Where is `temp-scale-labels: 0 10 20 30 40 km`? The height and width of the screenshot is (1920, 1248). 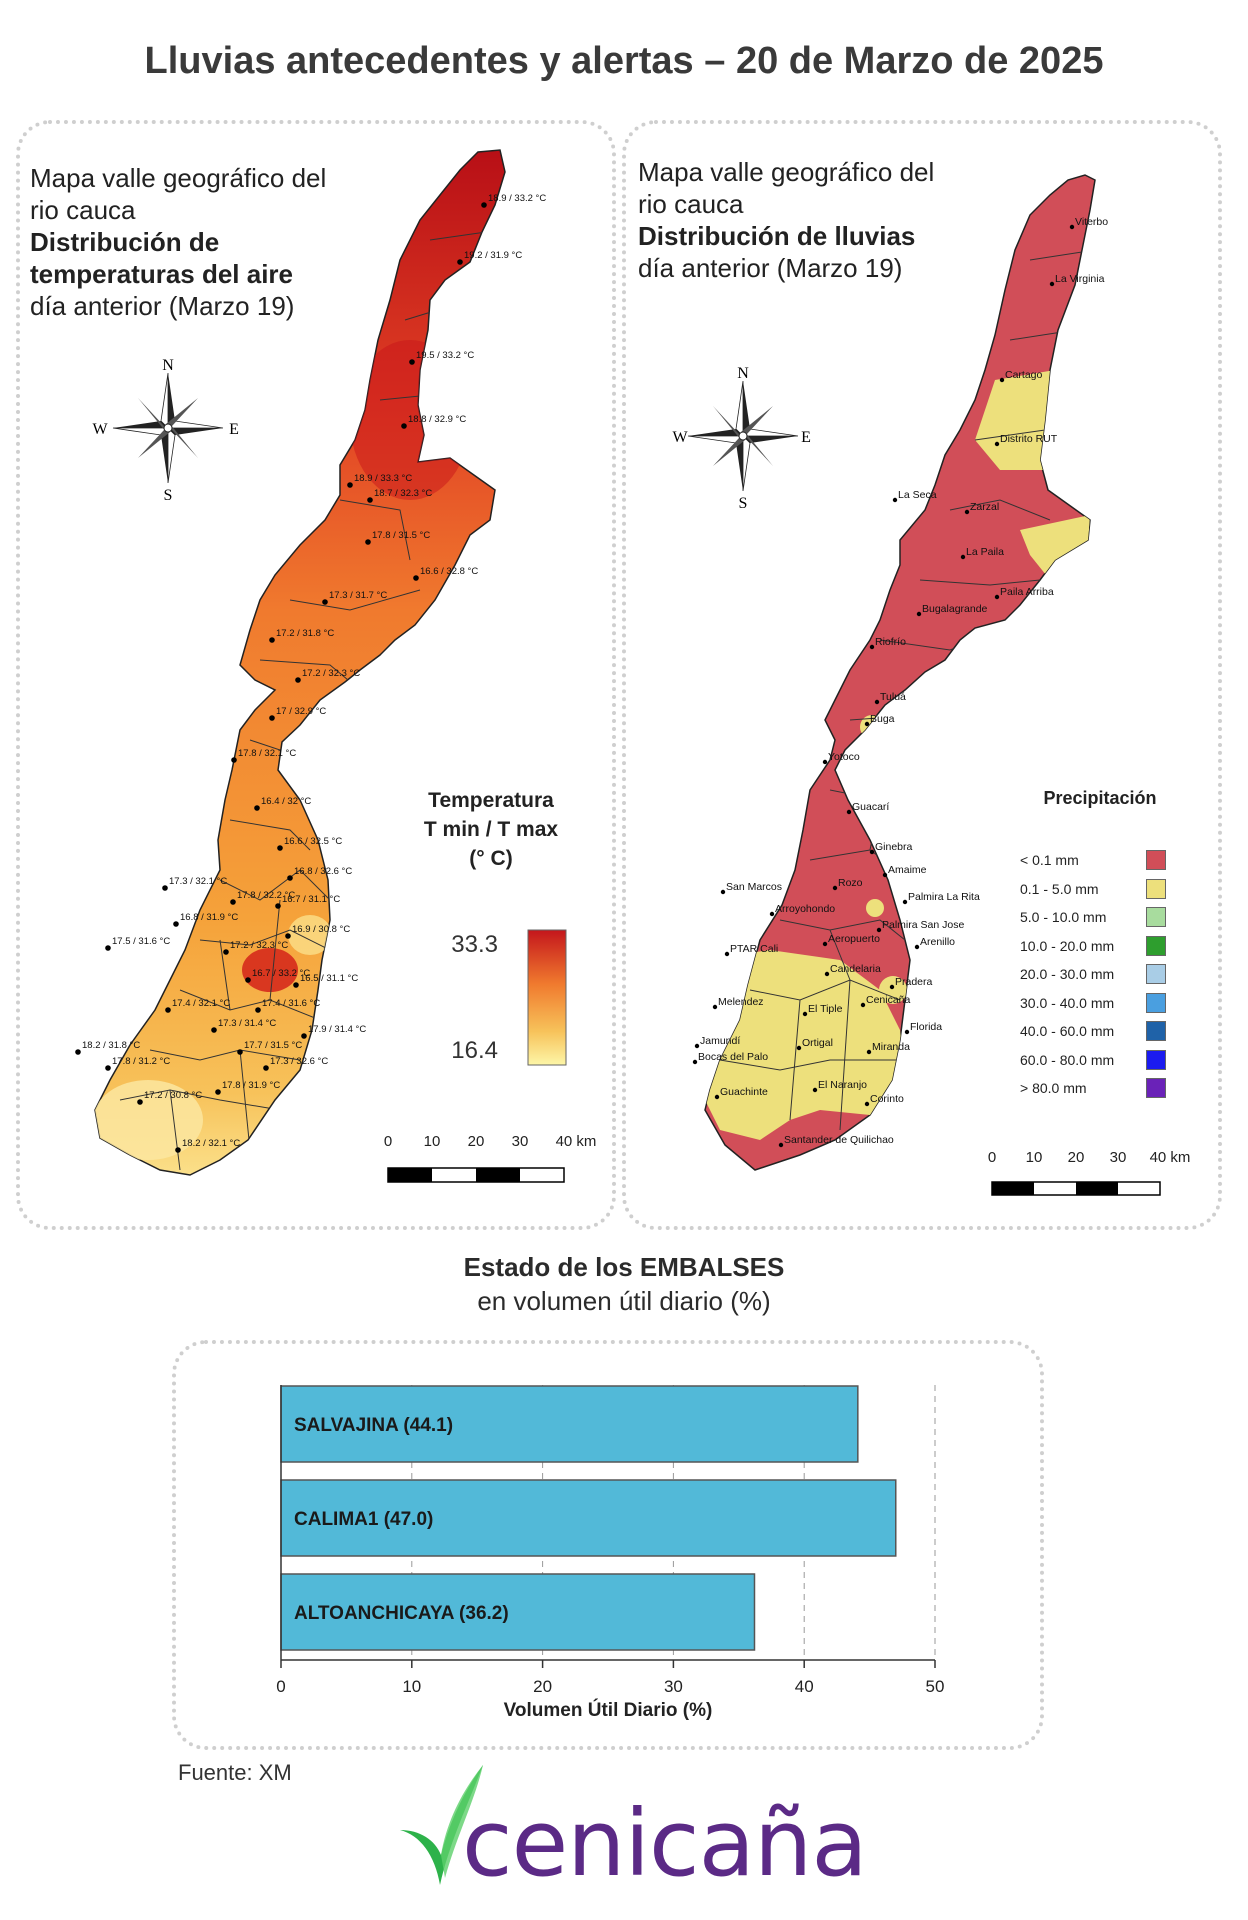
temp-scale-labels: 0 10 20 30 40 km is located at coordinates (490, 1141).